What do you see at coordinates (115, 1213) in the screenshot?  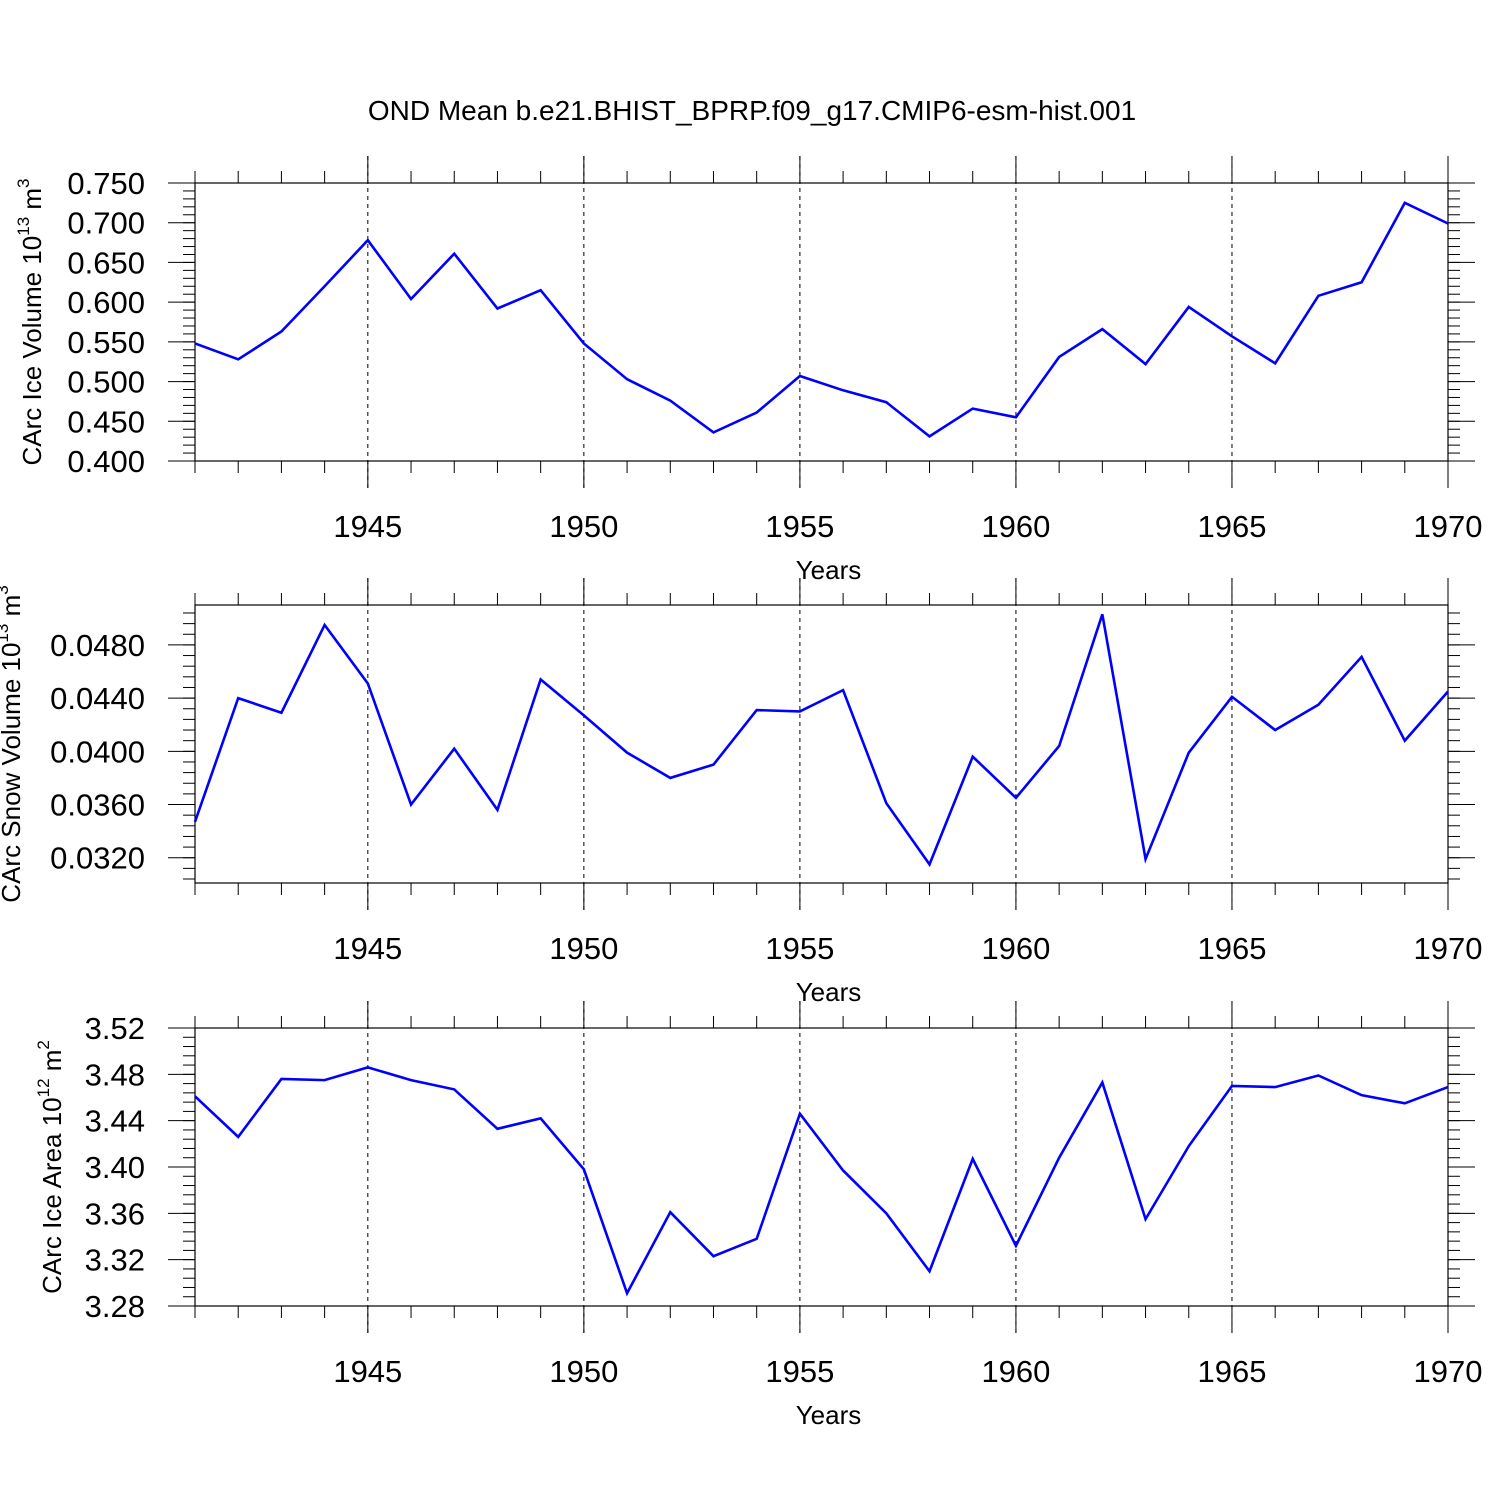 I see `y-tick-label: 3.36` at bounding box center [115, 1213].